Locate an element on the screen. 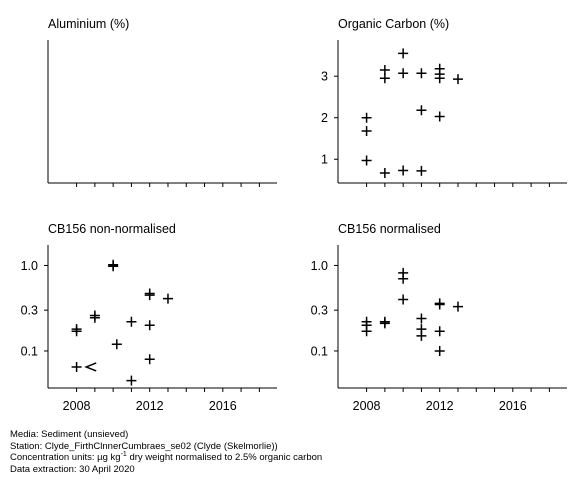 This screenshot has height=480, width=580. footer-extraction: Data extraction: 30 April 2020 is located at coordinates (72, 469).